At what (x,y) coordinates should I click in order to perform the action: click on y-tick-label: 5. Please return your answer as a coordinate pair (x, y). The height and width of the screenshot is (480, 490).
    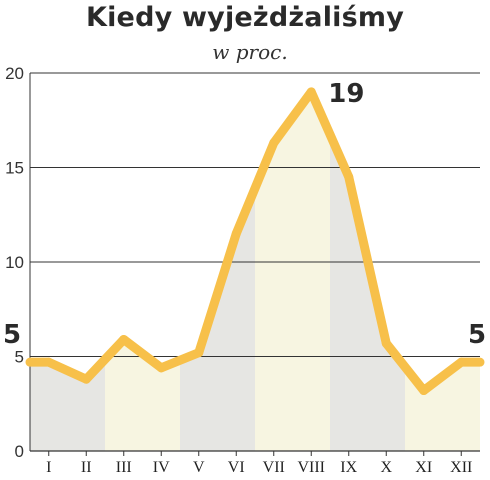
    Looking at the image, I should click on (19, 357).